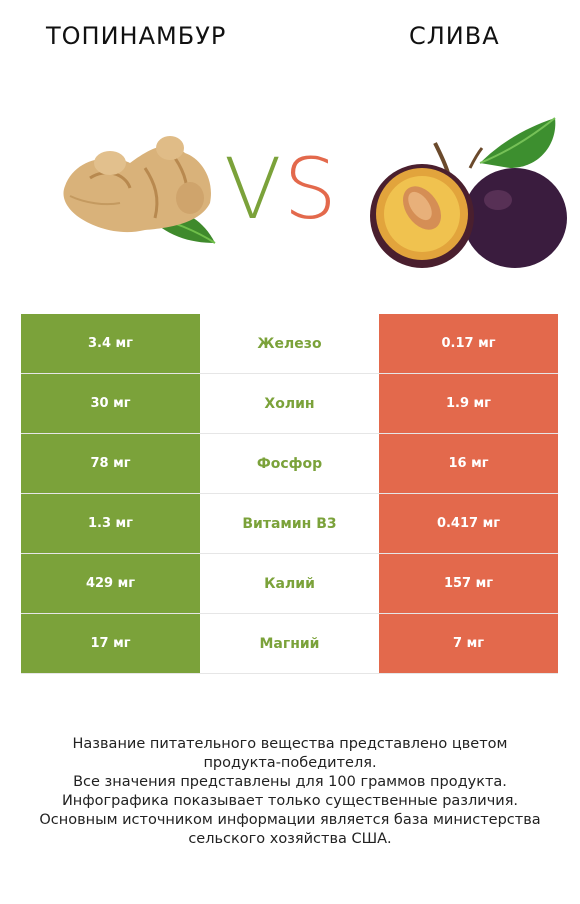 The height and width of the screenshot is (904, 580). I want to click on nutrient-label: Витамин B3, so click(289, 523).